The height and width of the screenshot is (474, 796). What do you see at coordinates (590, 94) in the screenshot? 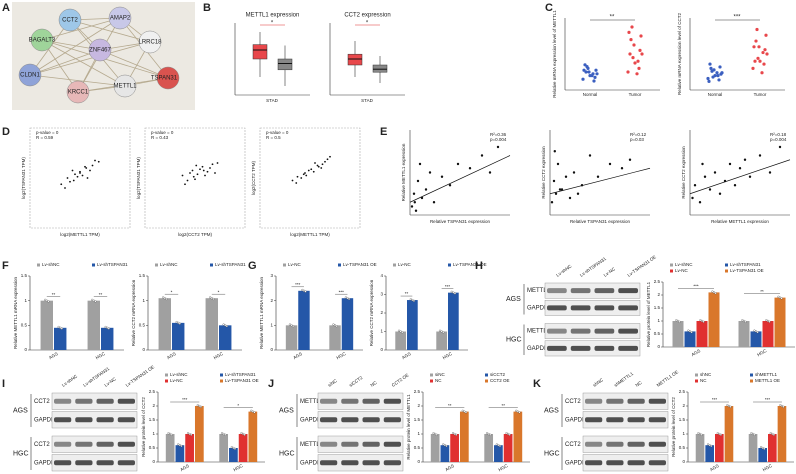
I see `x-tick-label: Normal` at bounding box center [590, 94].